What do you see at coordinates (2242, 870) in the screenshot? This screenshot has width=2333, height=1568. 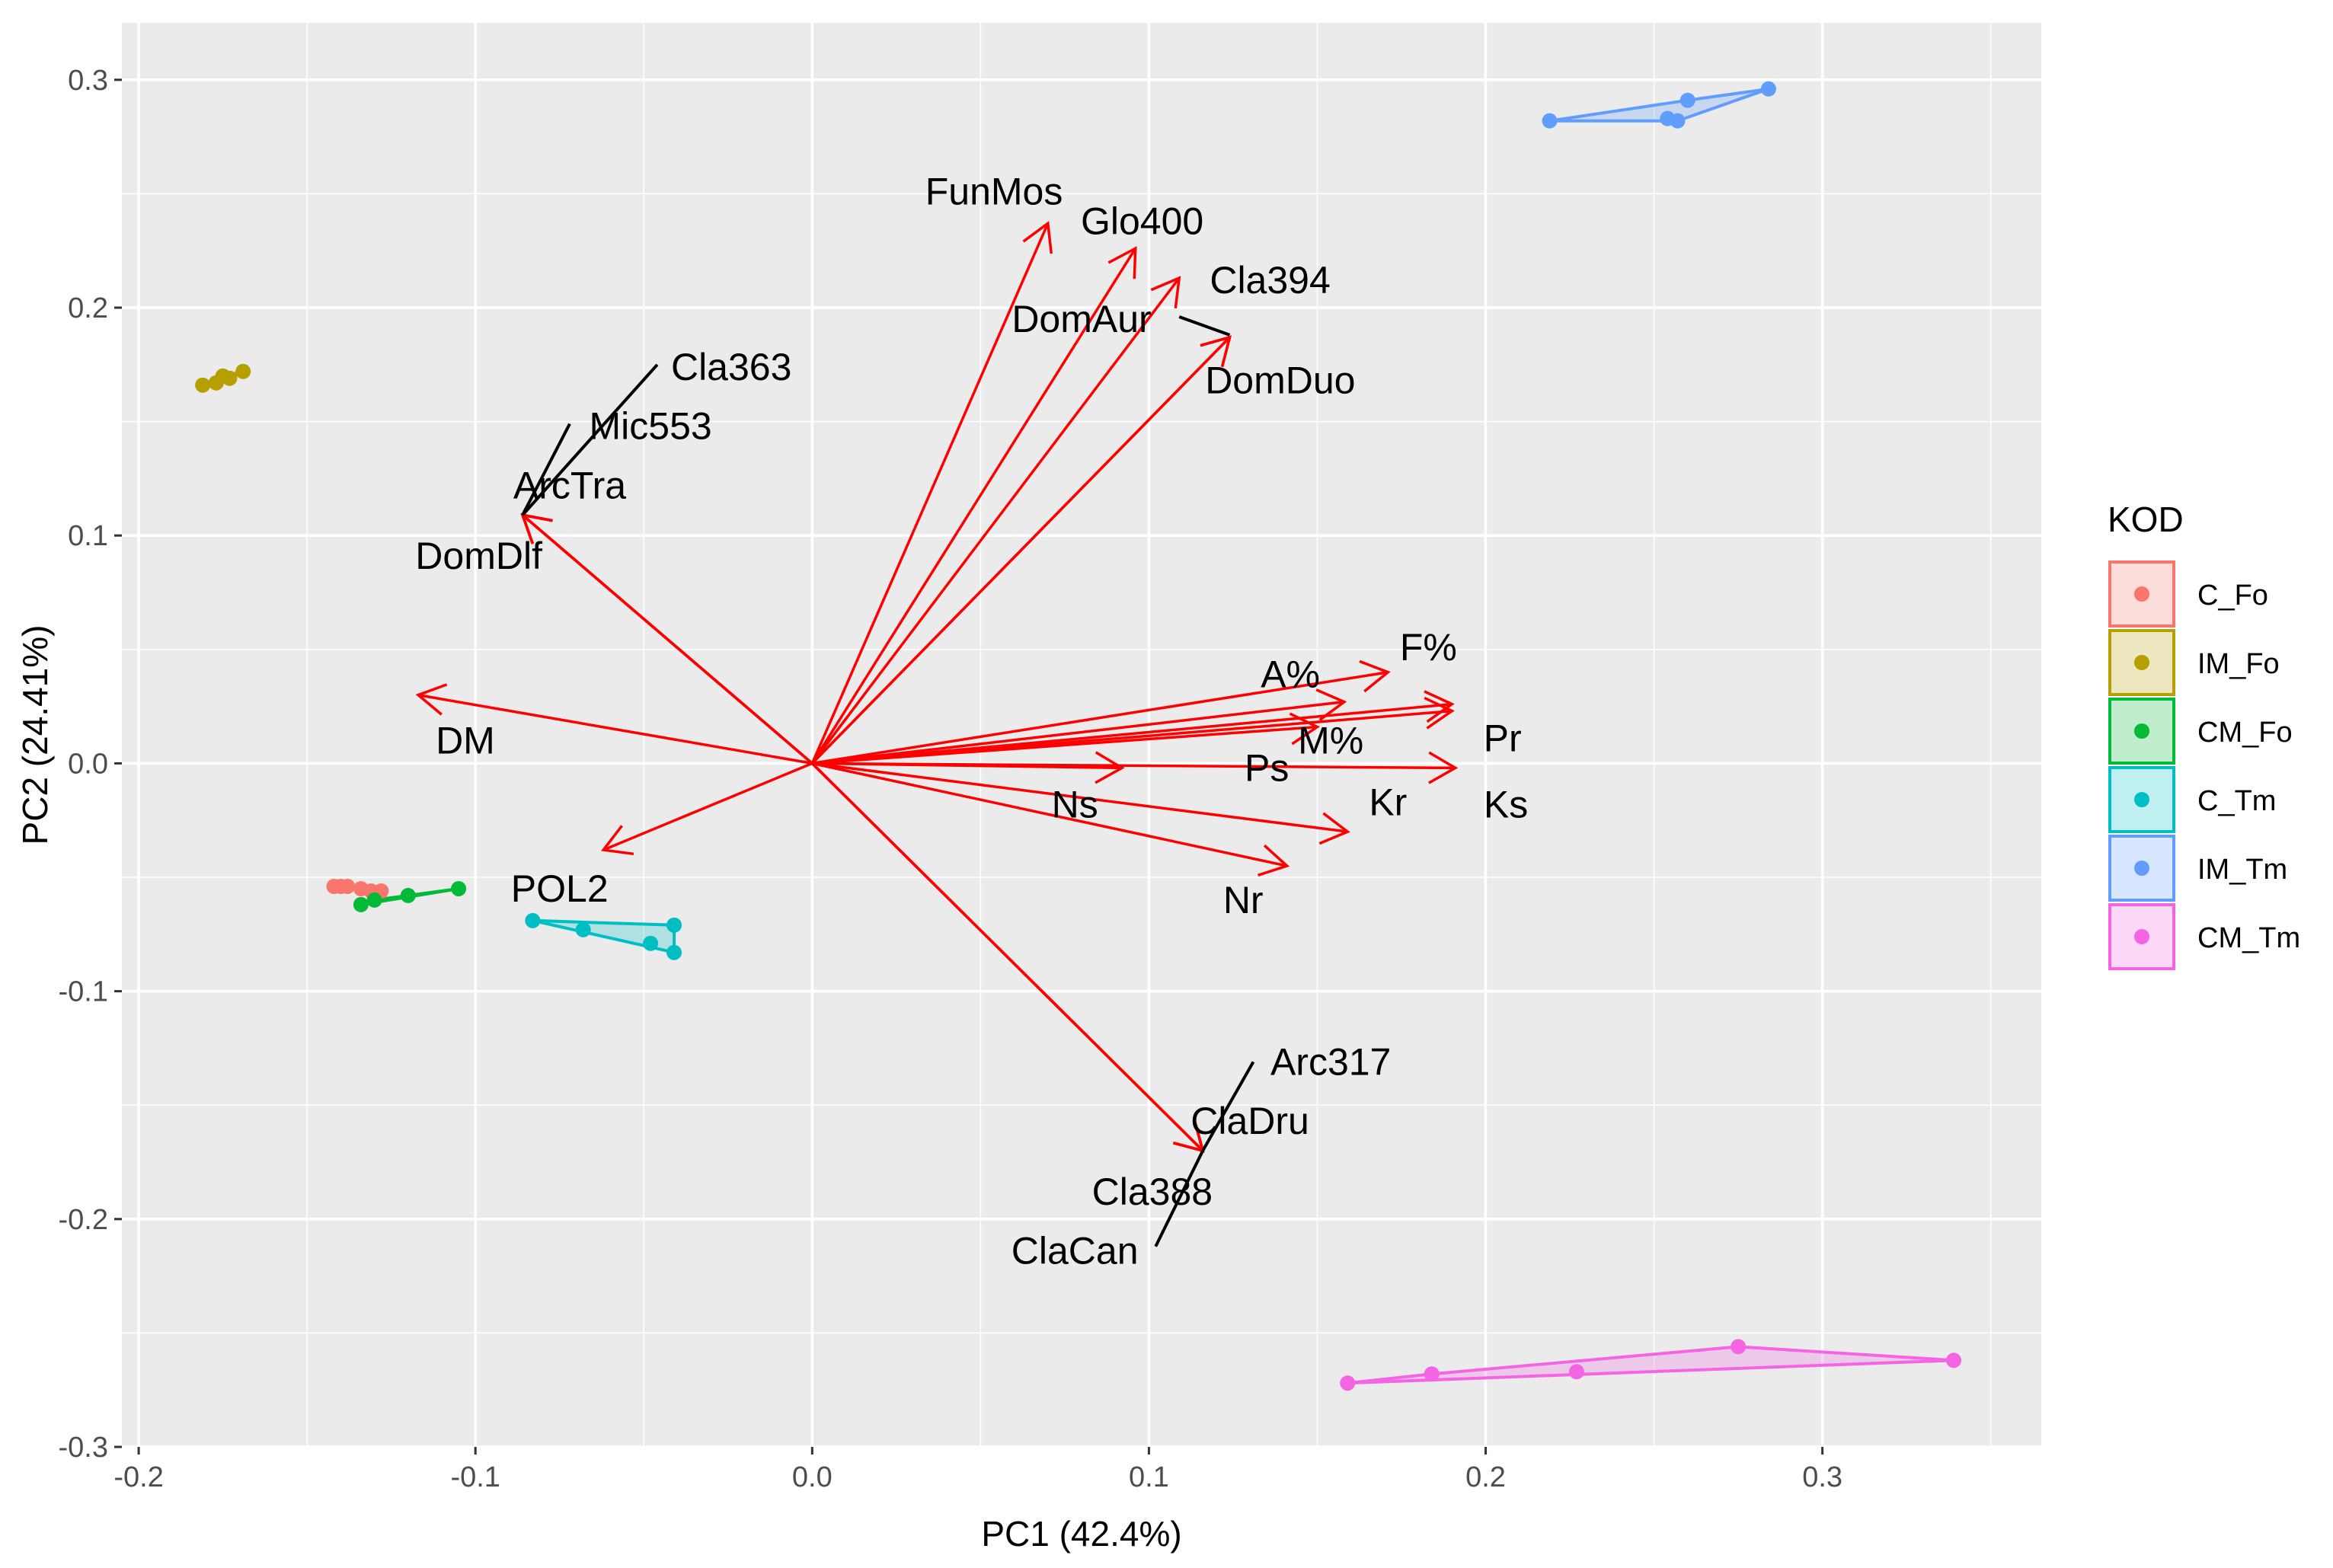 I see `legend-label-im-tm: IM_Tm` at bounding box center [2242, 870].